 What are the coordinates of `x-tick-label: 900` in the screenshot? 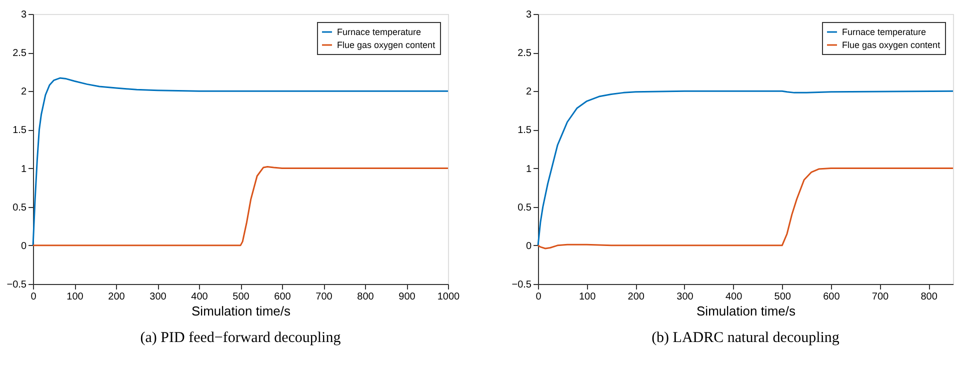 It's located at (407, 297).